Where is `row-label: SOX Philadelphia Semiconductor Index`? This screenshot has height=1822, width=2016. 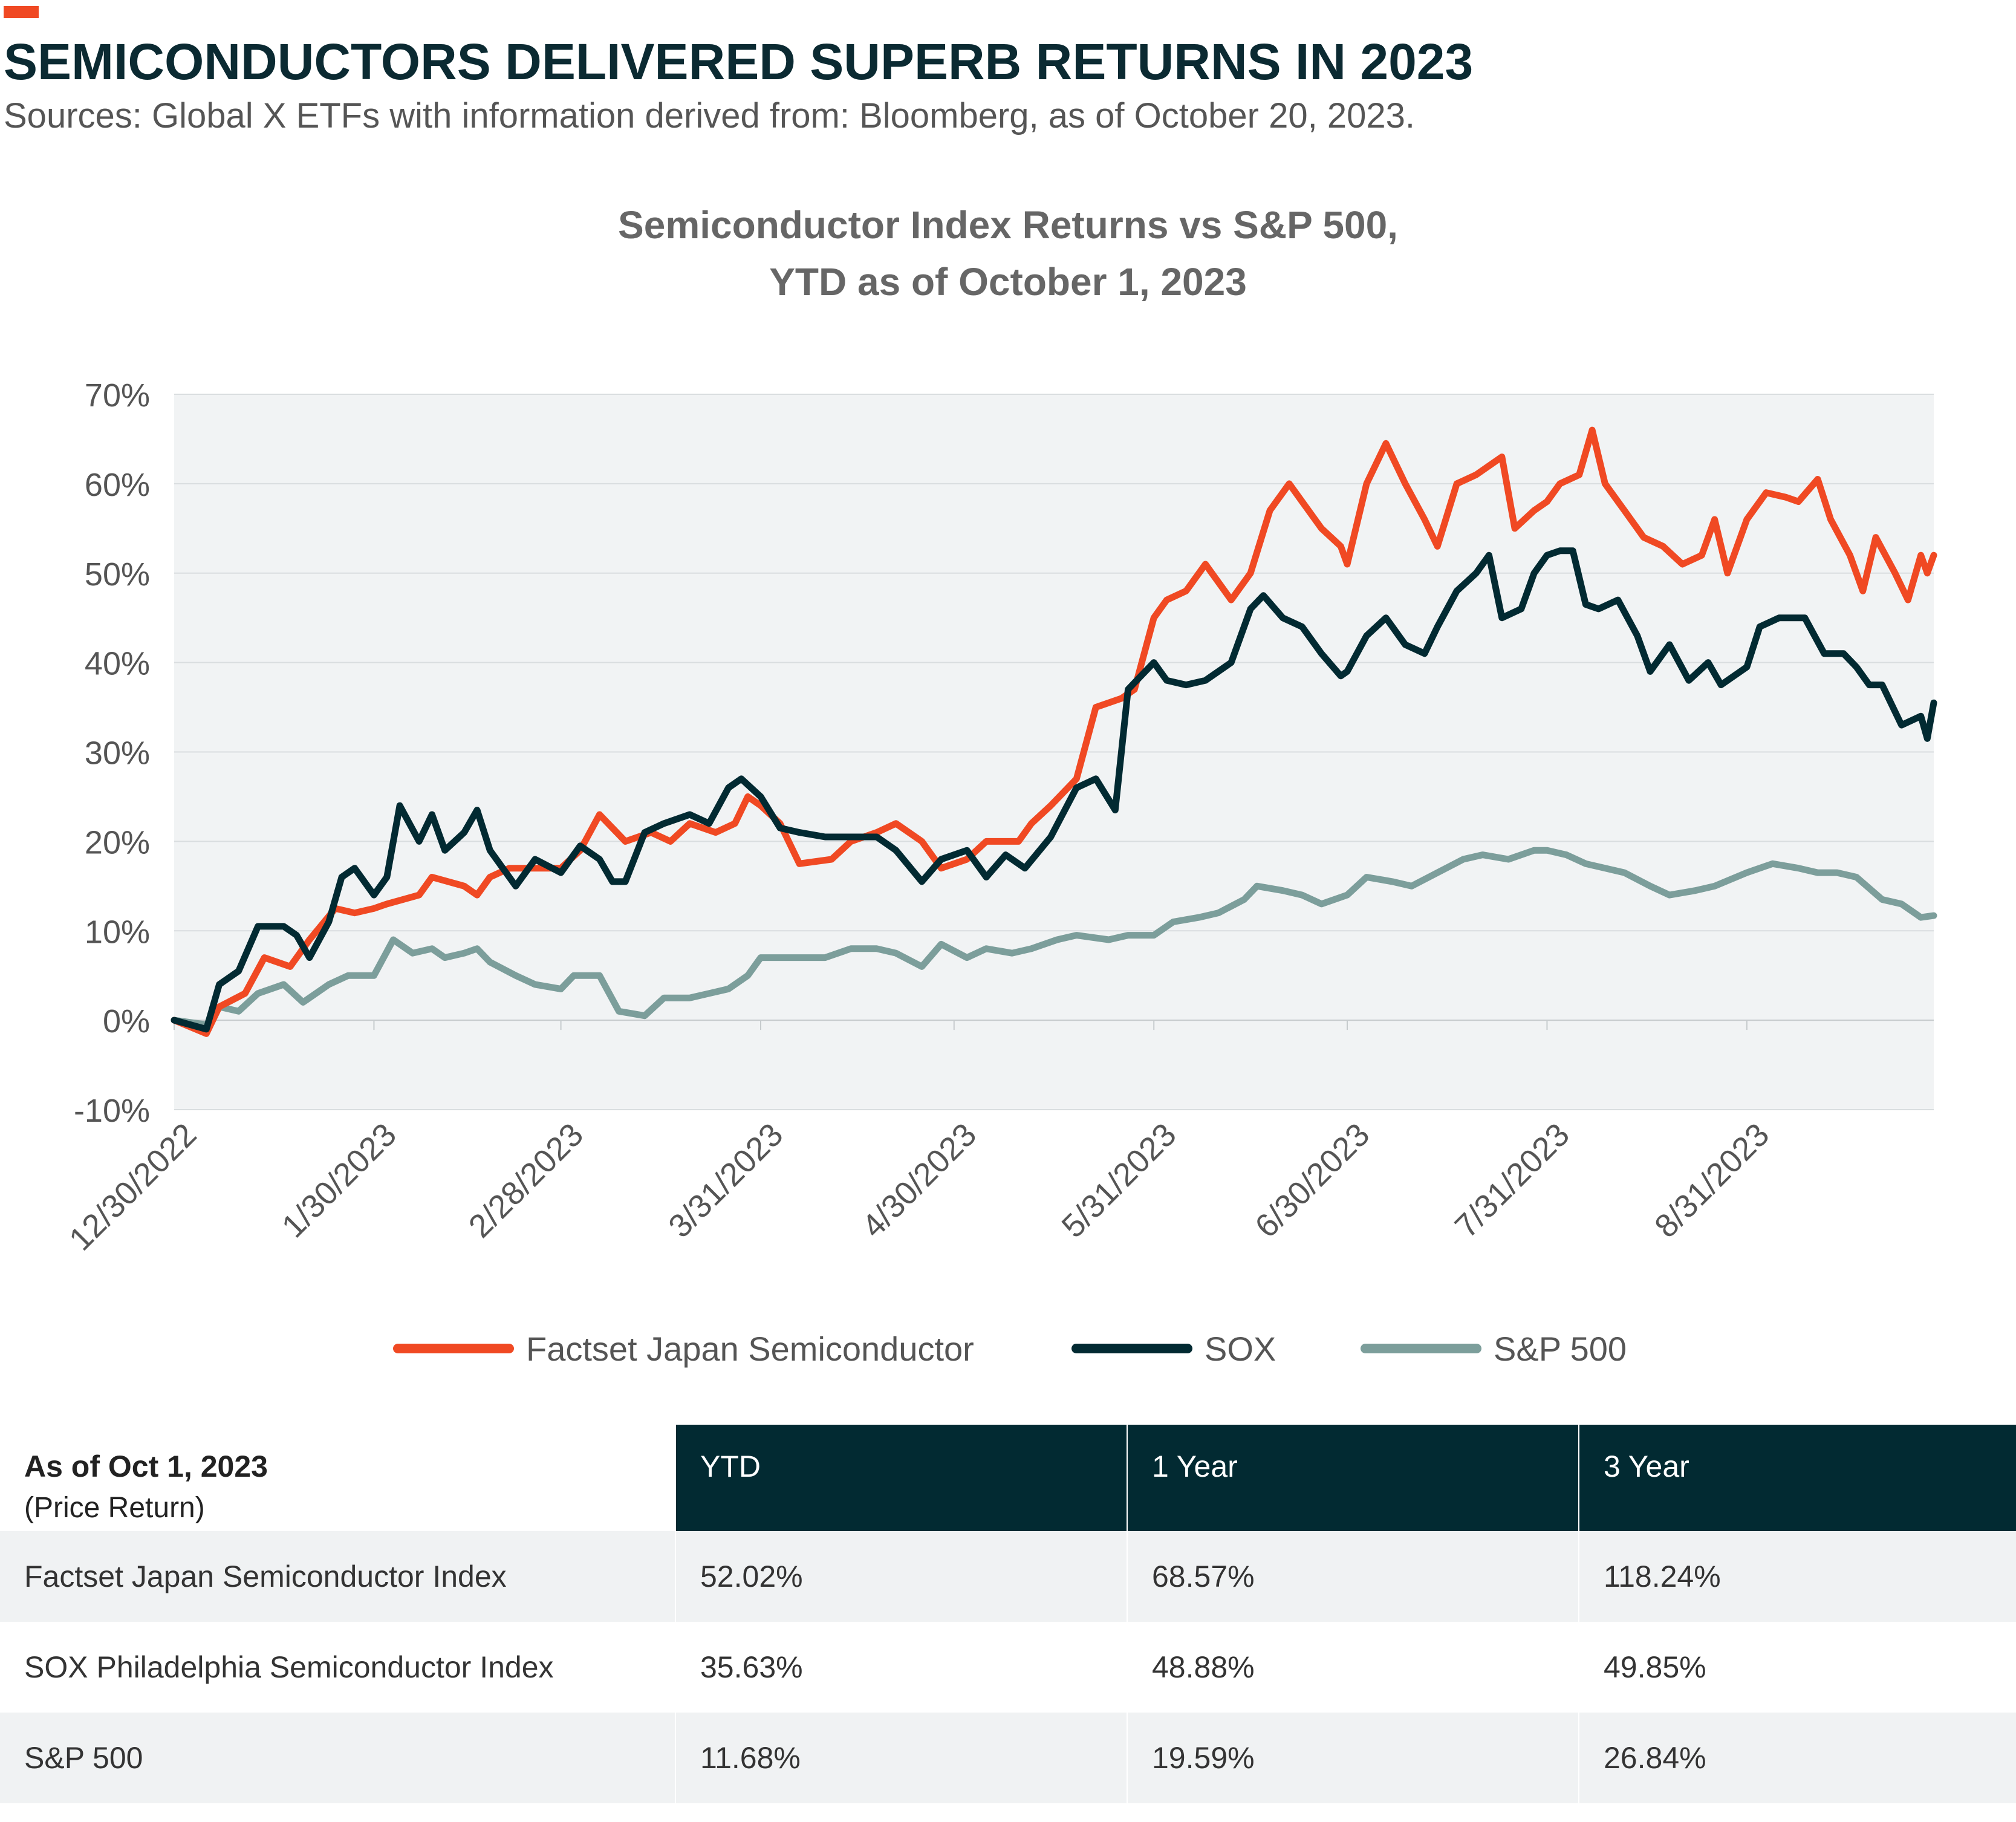
row-label: SOX Philadelphia Semiconductor Index is located at coordinates (337, 1667).